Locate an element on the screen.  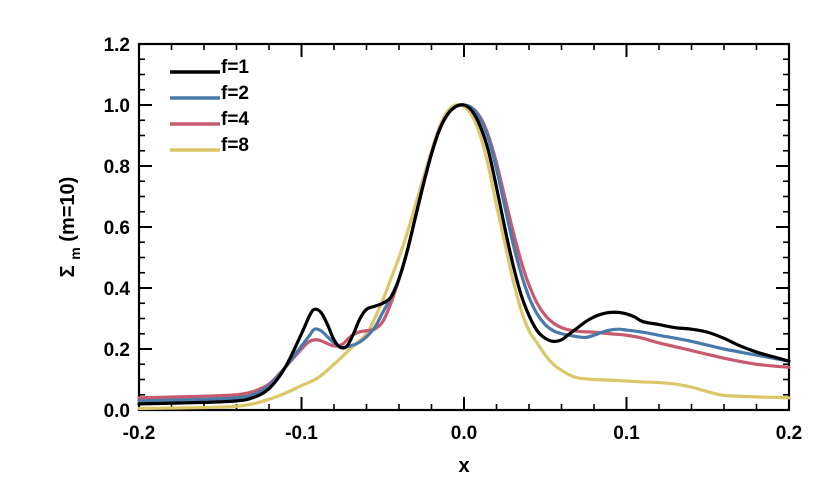
y-tick-label: 0.6 is located at coordinates (117, 228).